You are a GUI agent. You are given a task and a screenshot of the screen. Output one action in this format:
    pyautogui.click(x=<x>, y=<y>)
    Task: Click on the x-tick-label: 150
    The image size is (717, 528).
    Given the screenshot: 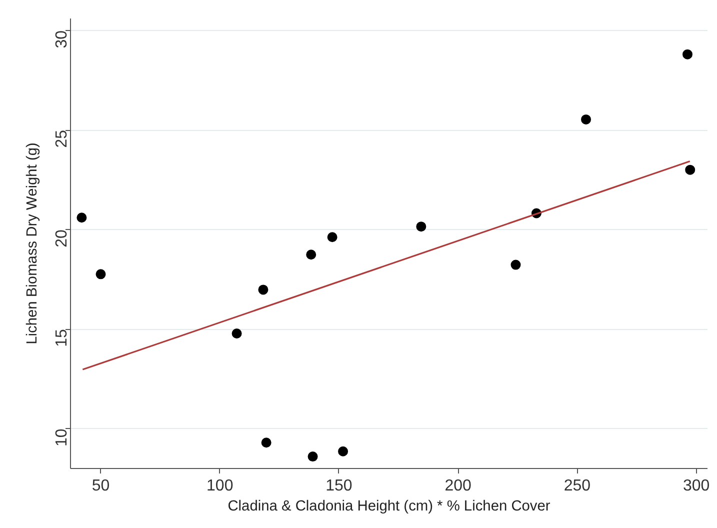 What is the action you would take?
    pyautogui.click(x=339, y=486)
    